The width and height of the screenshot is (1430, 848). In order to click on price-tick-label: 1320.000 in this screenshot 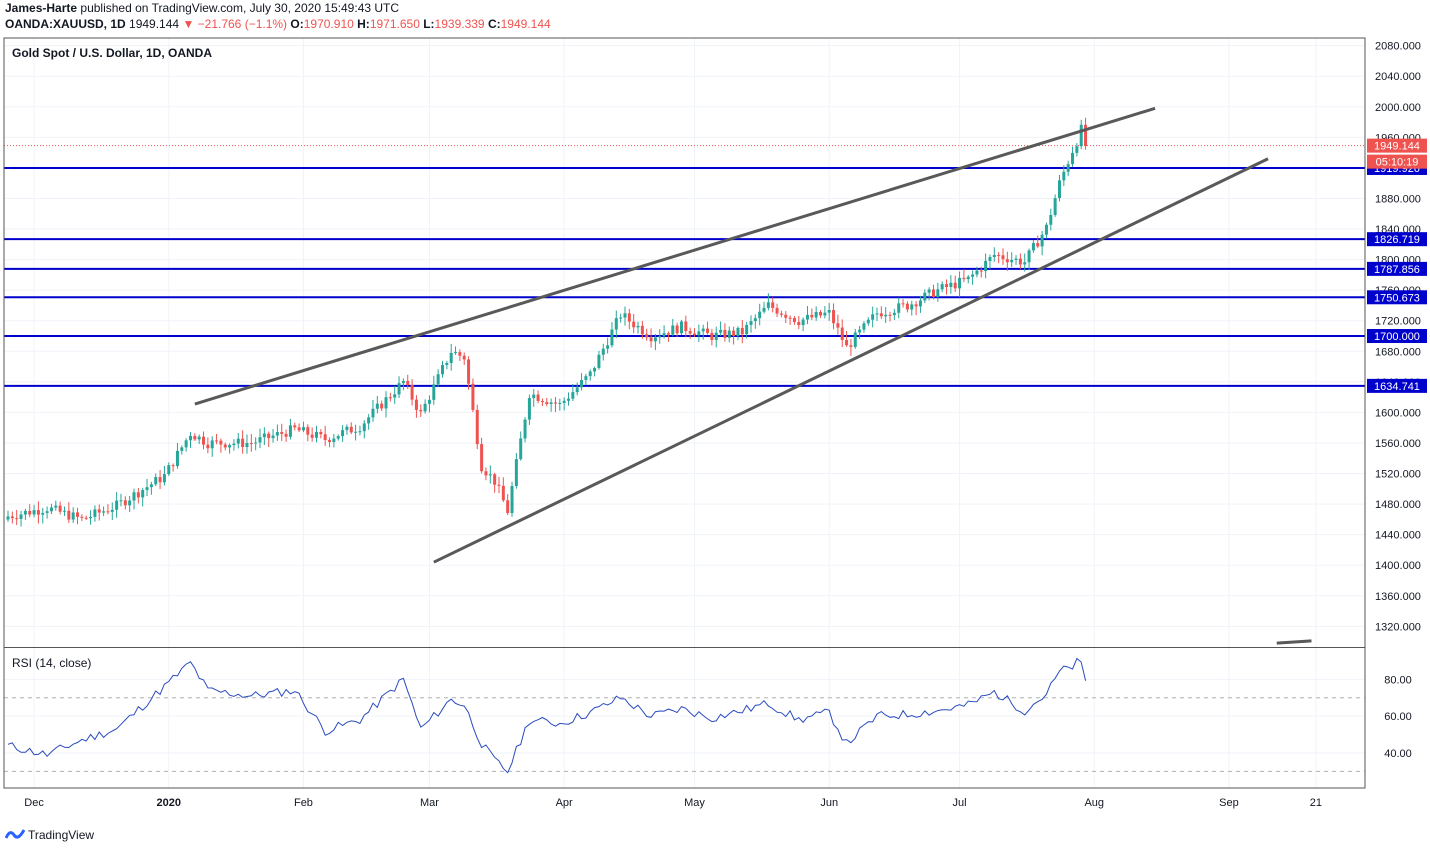, I will do `click(1398, 627)`.